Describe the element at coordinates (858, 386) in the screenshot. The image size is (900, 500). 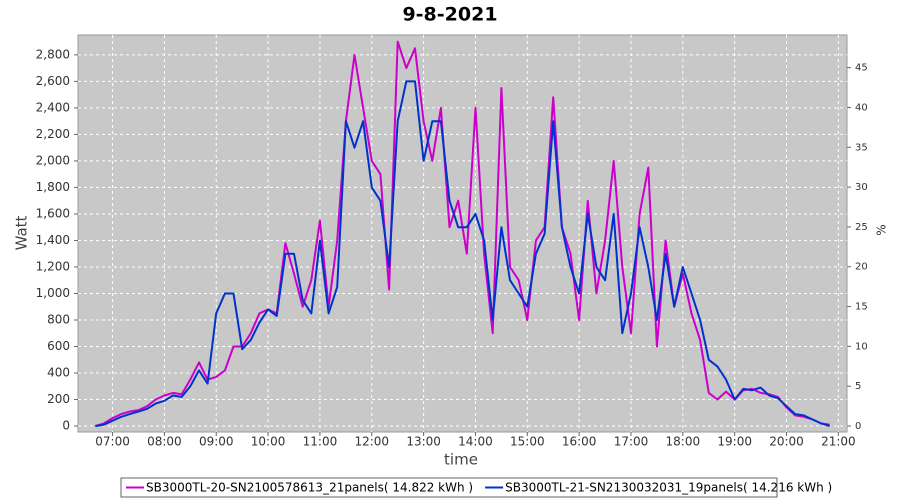
I see `y2-tick-label: 5` at that location.